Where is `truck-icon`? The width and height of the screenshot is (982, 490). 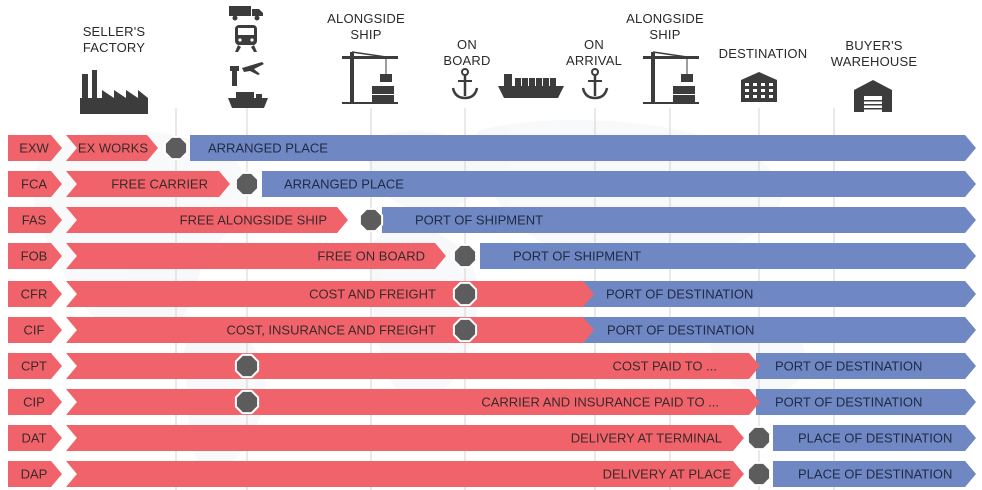 truck-icon is located at coordinates (246, 13).